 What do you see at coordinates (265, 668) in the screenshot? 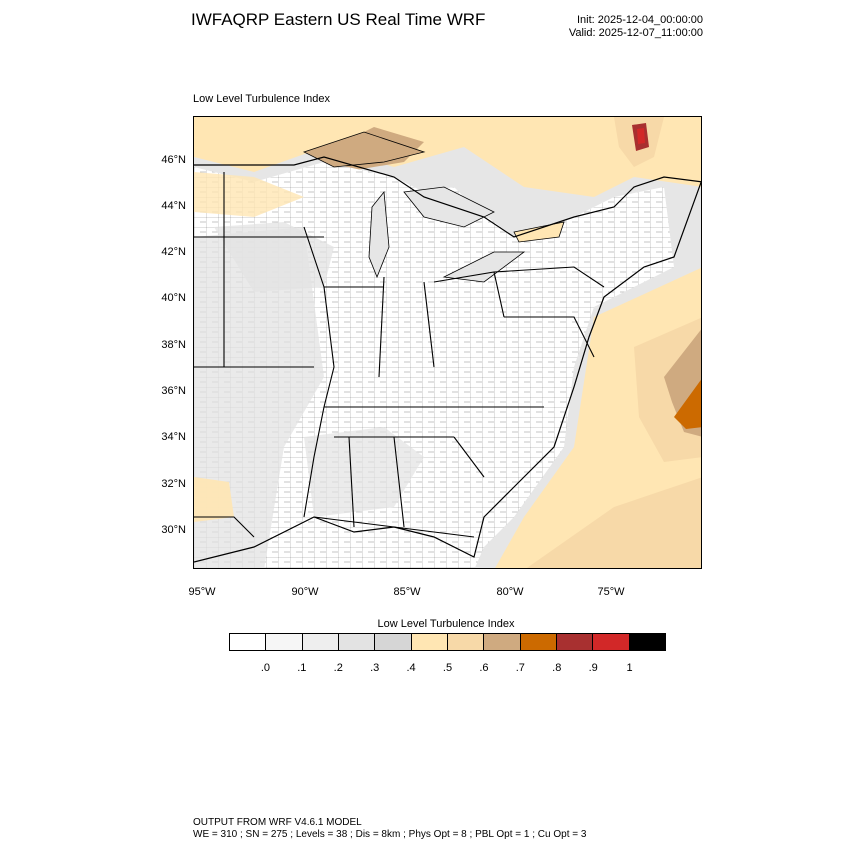
I see `colorbar-label: .0` at bounding box center [265, 668].